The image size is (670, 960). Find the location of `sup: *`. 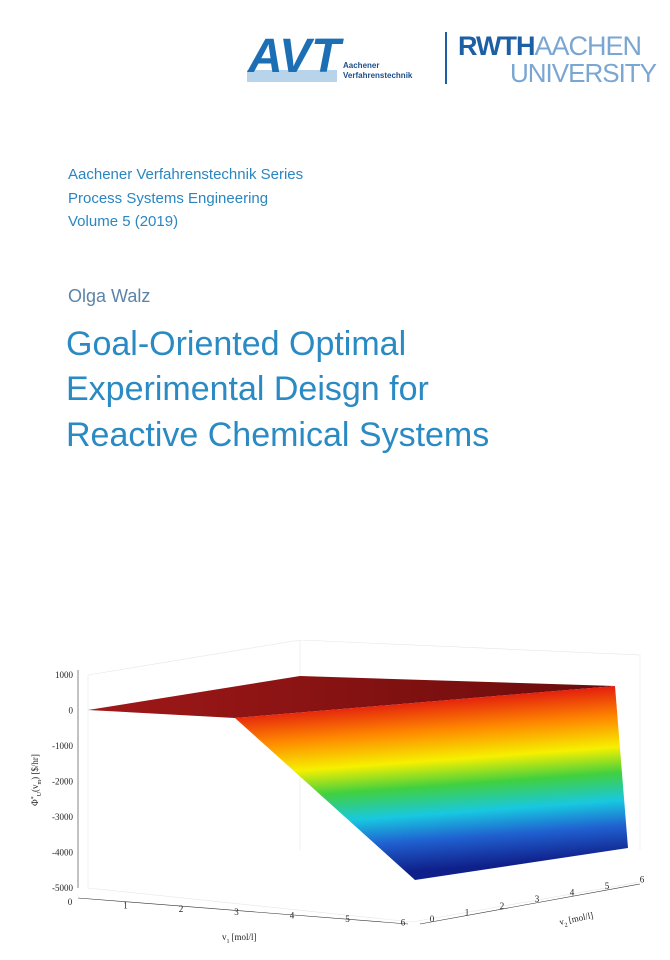

sup: * is located at coordinates (34, 797).